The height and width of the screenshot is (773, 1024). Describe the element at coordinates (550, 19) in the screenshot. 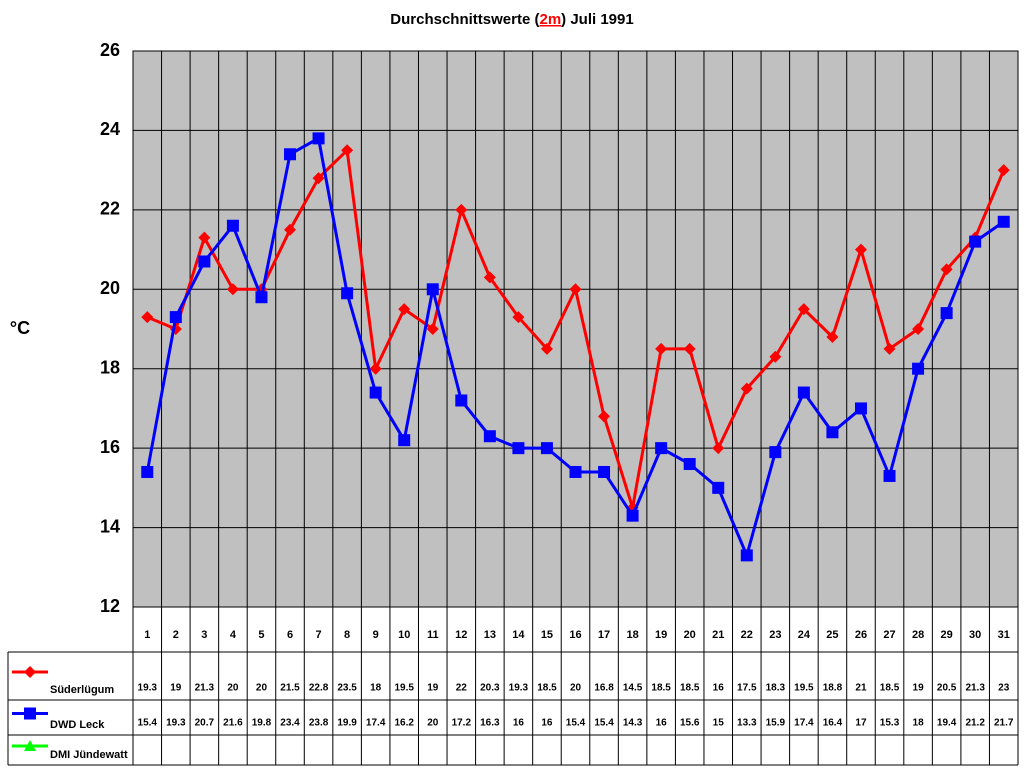

I see `title-highlight: 2m` at that location.